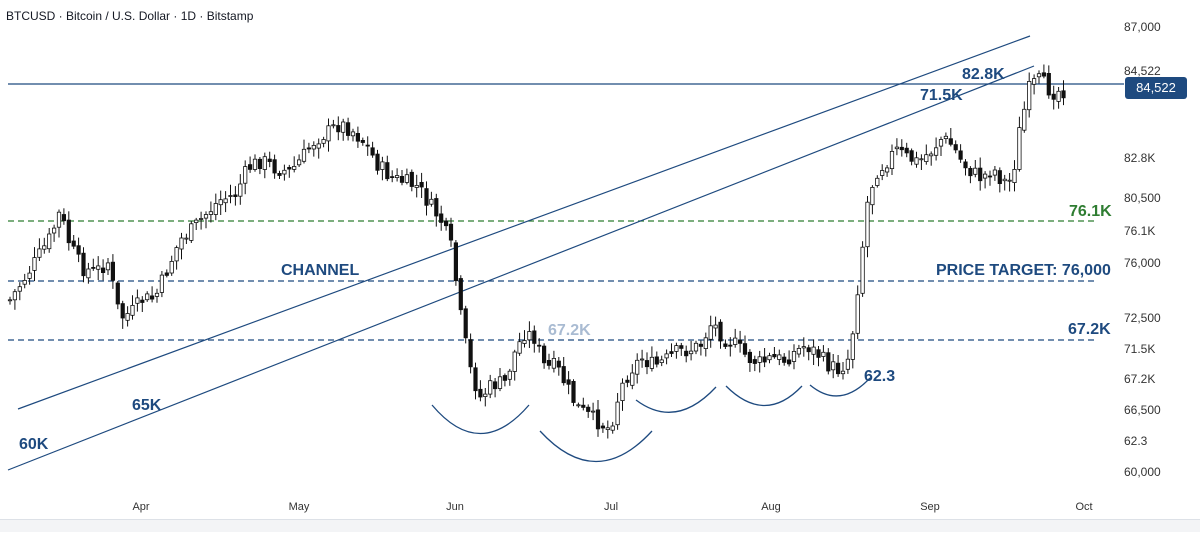 The image size is (1200, 536). What do you see at coordinates (1139, 231) in the screenshot?
I see `y-tick-label: 76.1K` at bounding box center [1139, 231].